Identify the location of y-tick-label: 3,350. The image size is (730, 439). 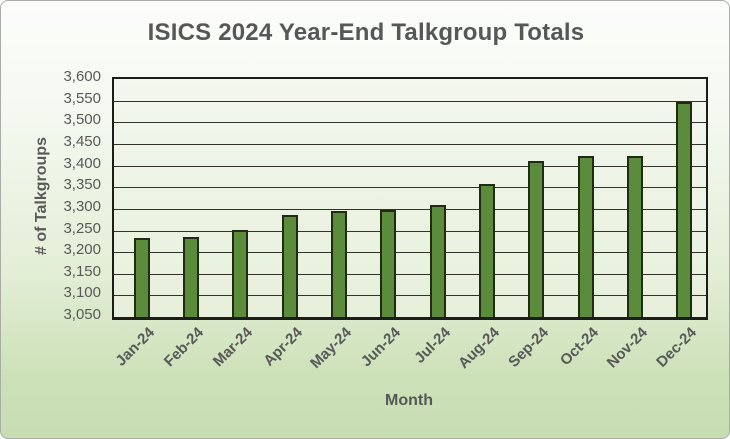
(82, 185).